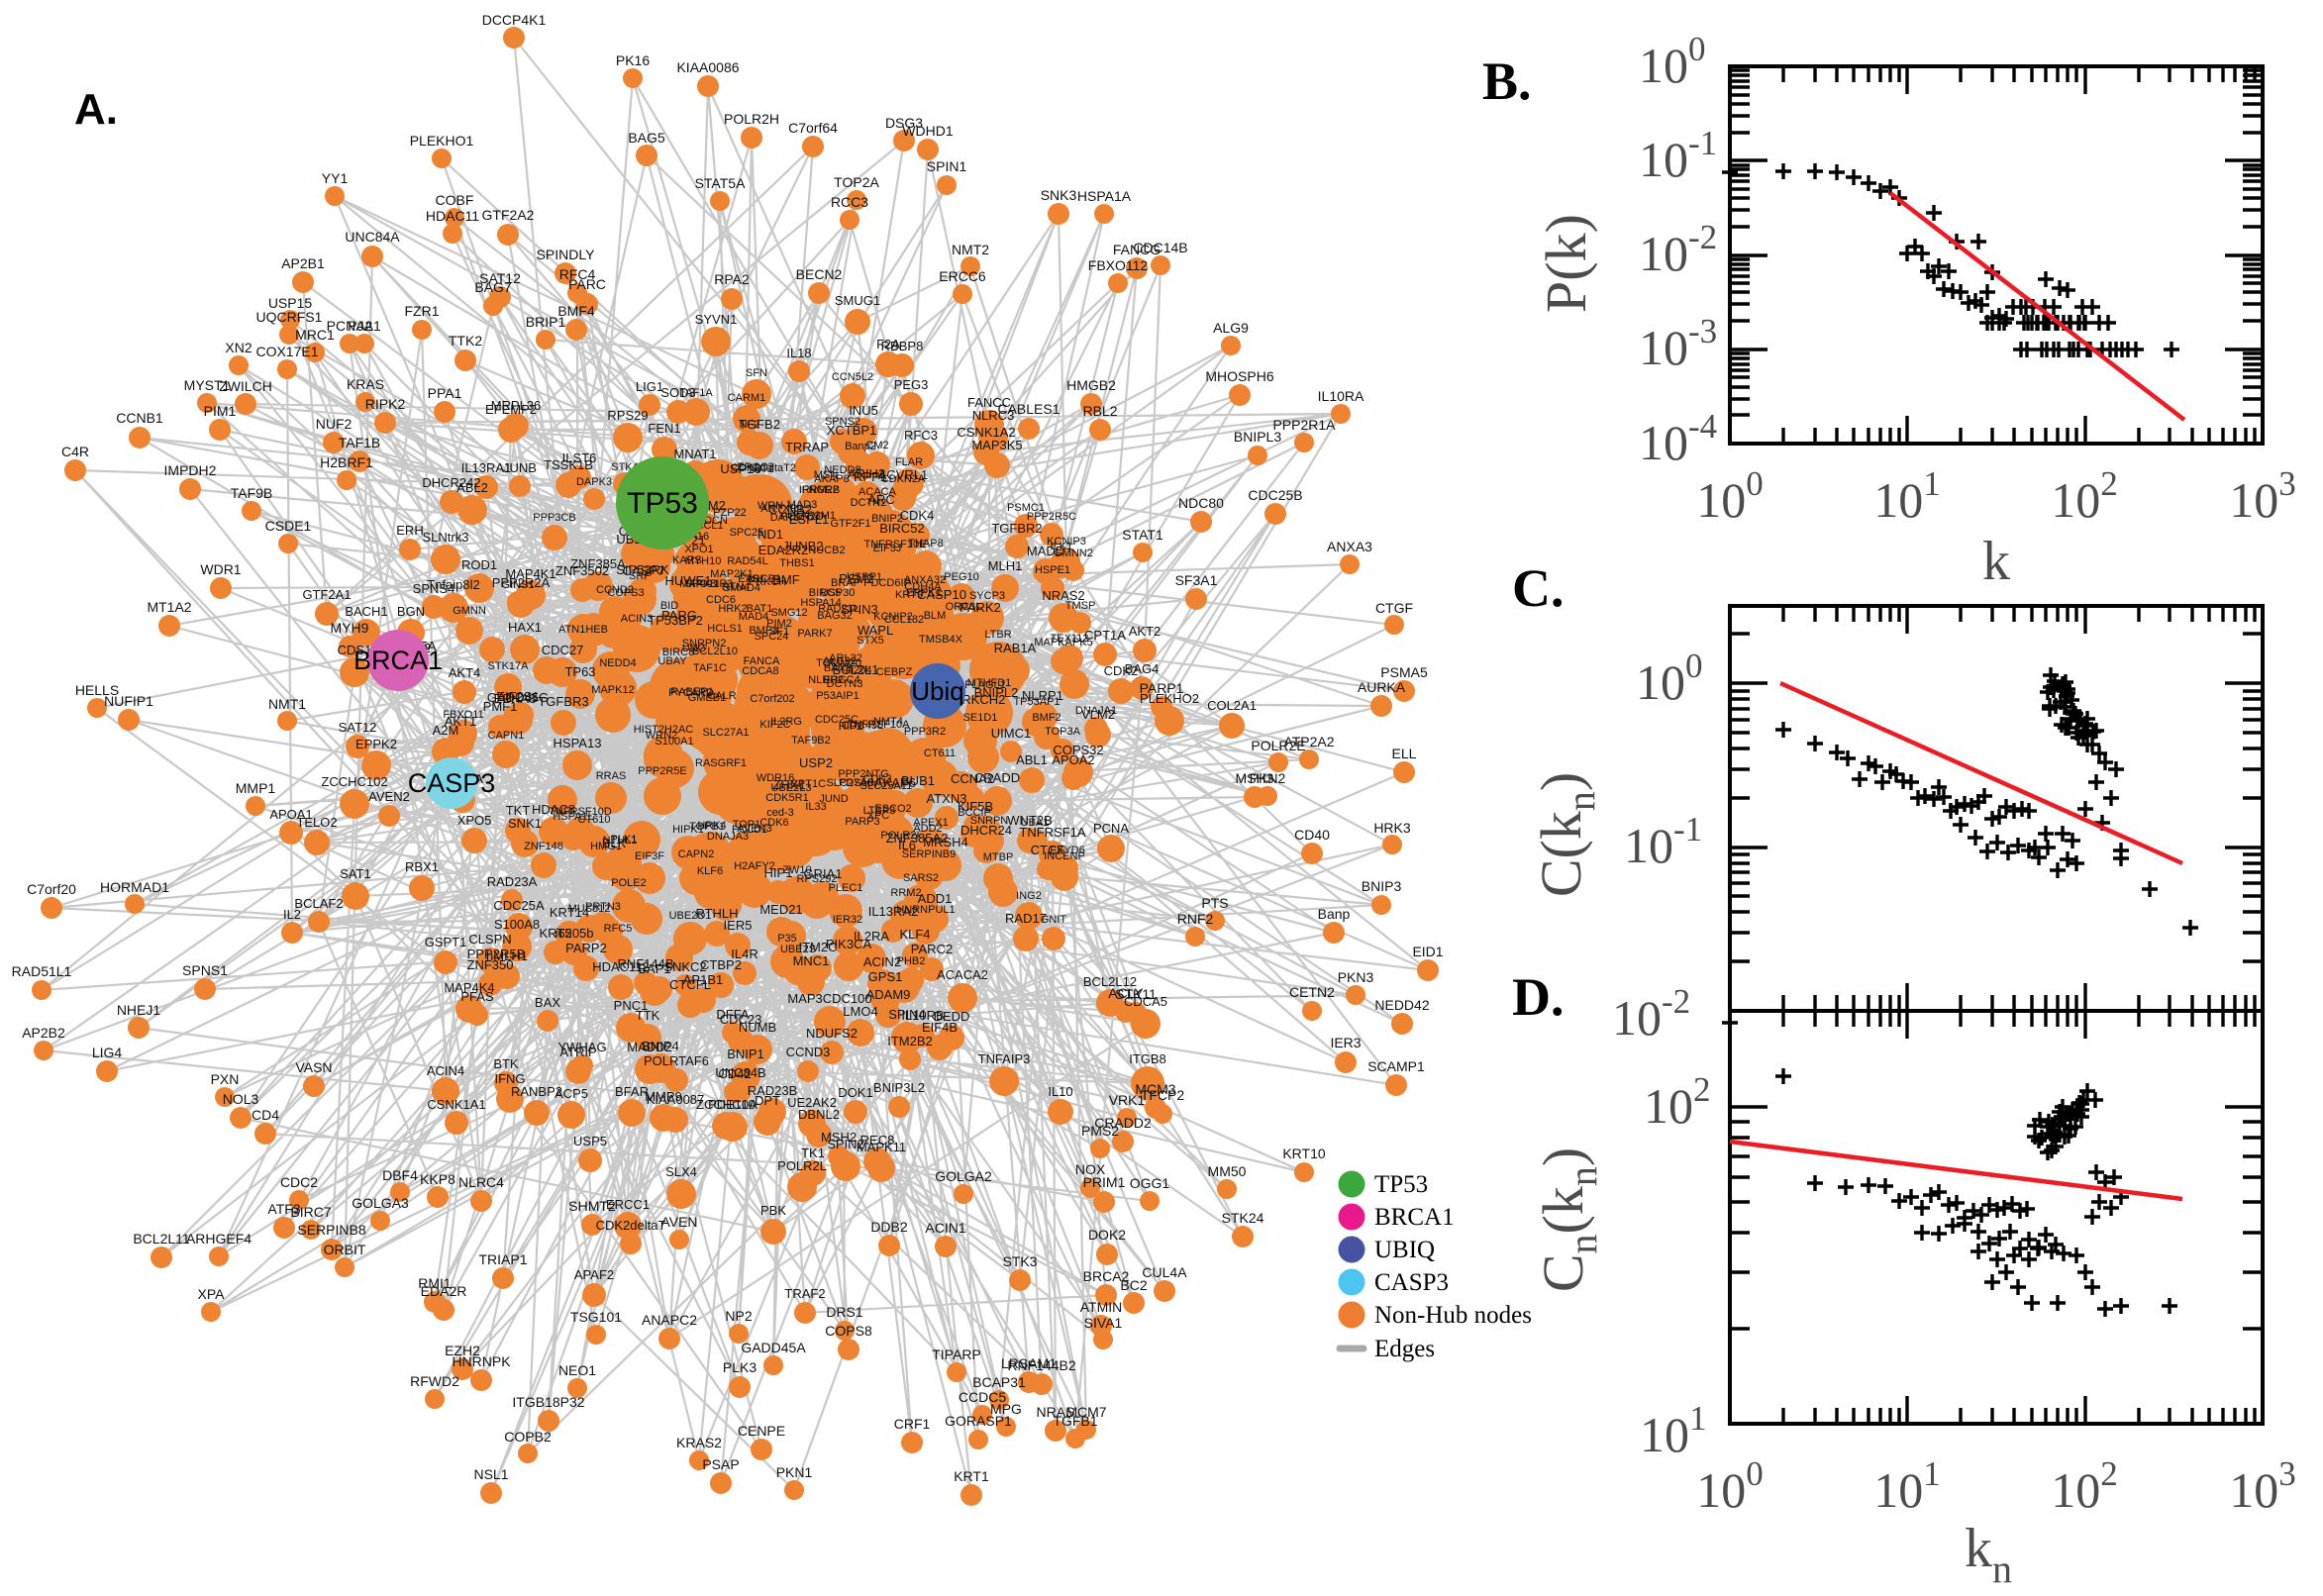 The height and width of the screenshot is (1596, 2323). I want to click on svg-text: IL10, so click(1060, 1091).